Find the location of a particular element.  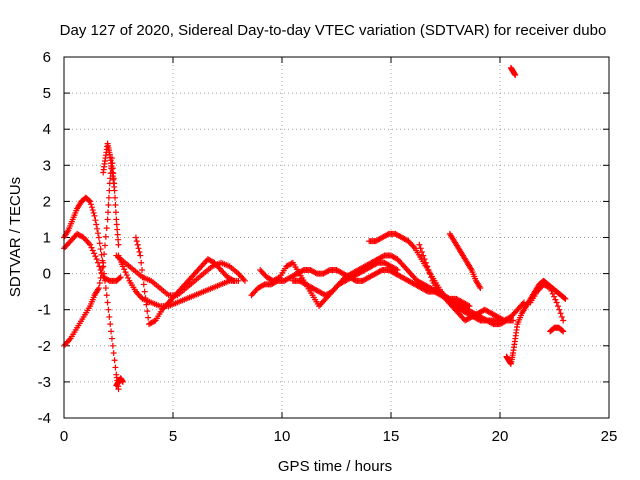

y-tick-label: -4 is located at coordinates (44, 418).